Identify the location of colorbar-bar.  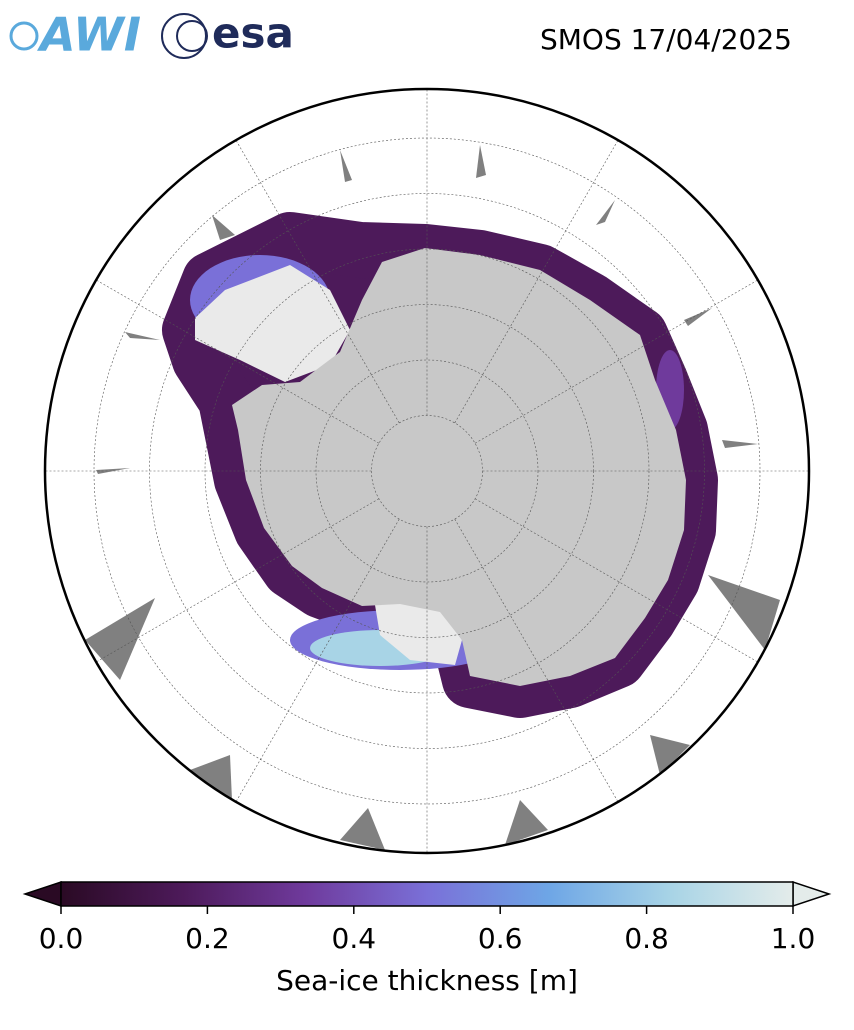
(427, 894).